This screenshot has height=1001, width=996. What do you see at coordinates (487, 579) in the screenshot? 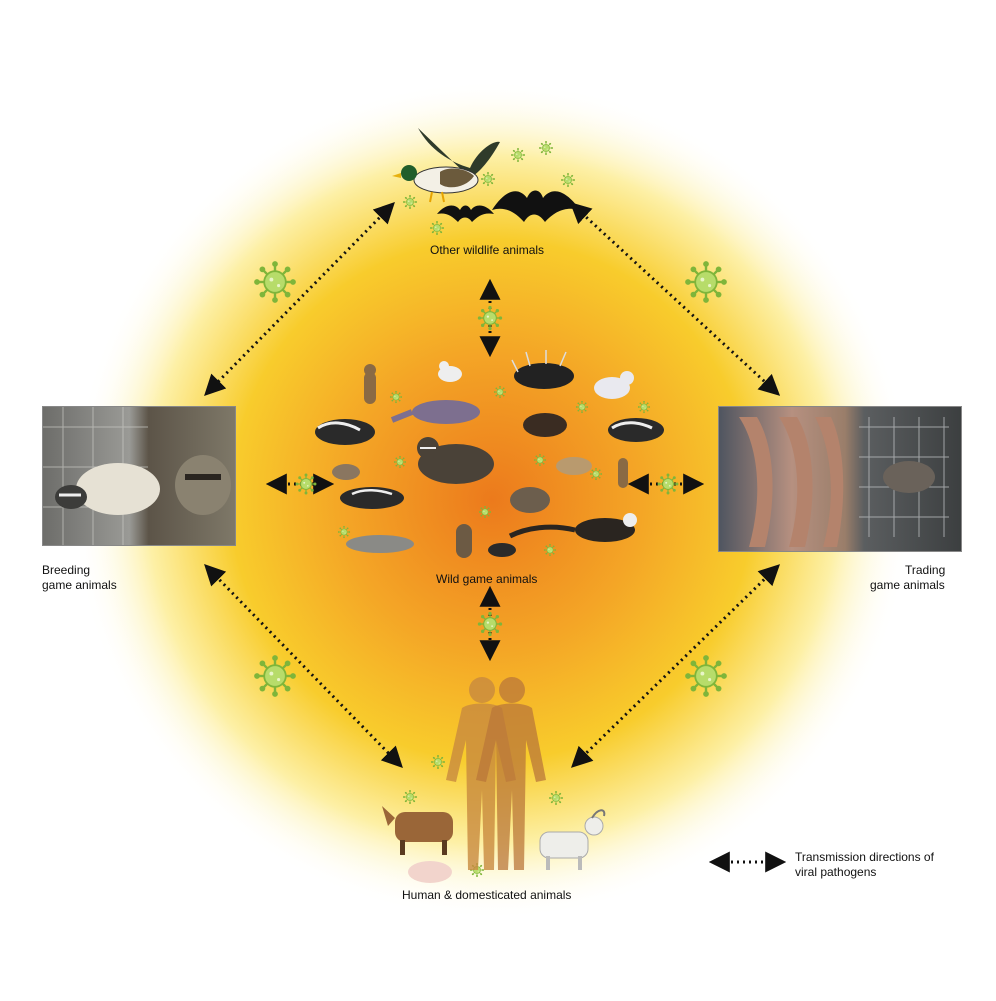
I see `label-wild-game: Wild game animals` at bounding box center [487, 579].